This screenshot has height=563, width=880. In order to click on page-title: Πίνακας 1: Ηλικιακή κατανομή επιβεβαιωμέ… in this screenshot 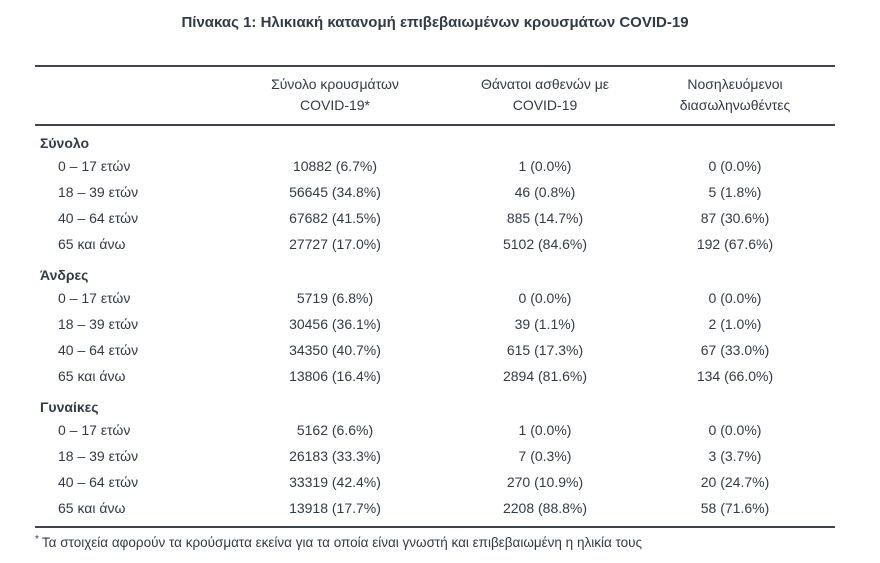, I will do `click(435, 22)`.